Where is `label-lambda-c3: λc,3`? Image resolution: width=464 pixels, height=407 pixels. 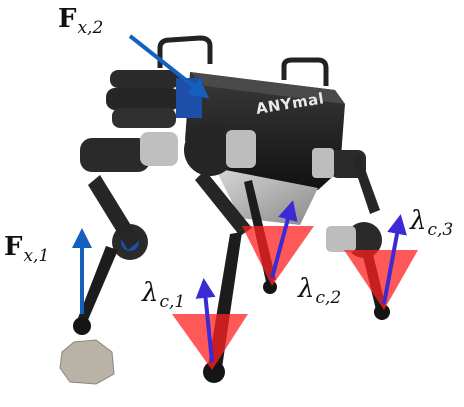 label-lambda-c3: λc,3 is located at coordinates (432, 223).